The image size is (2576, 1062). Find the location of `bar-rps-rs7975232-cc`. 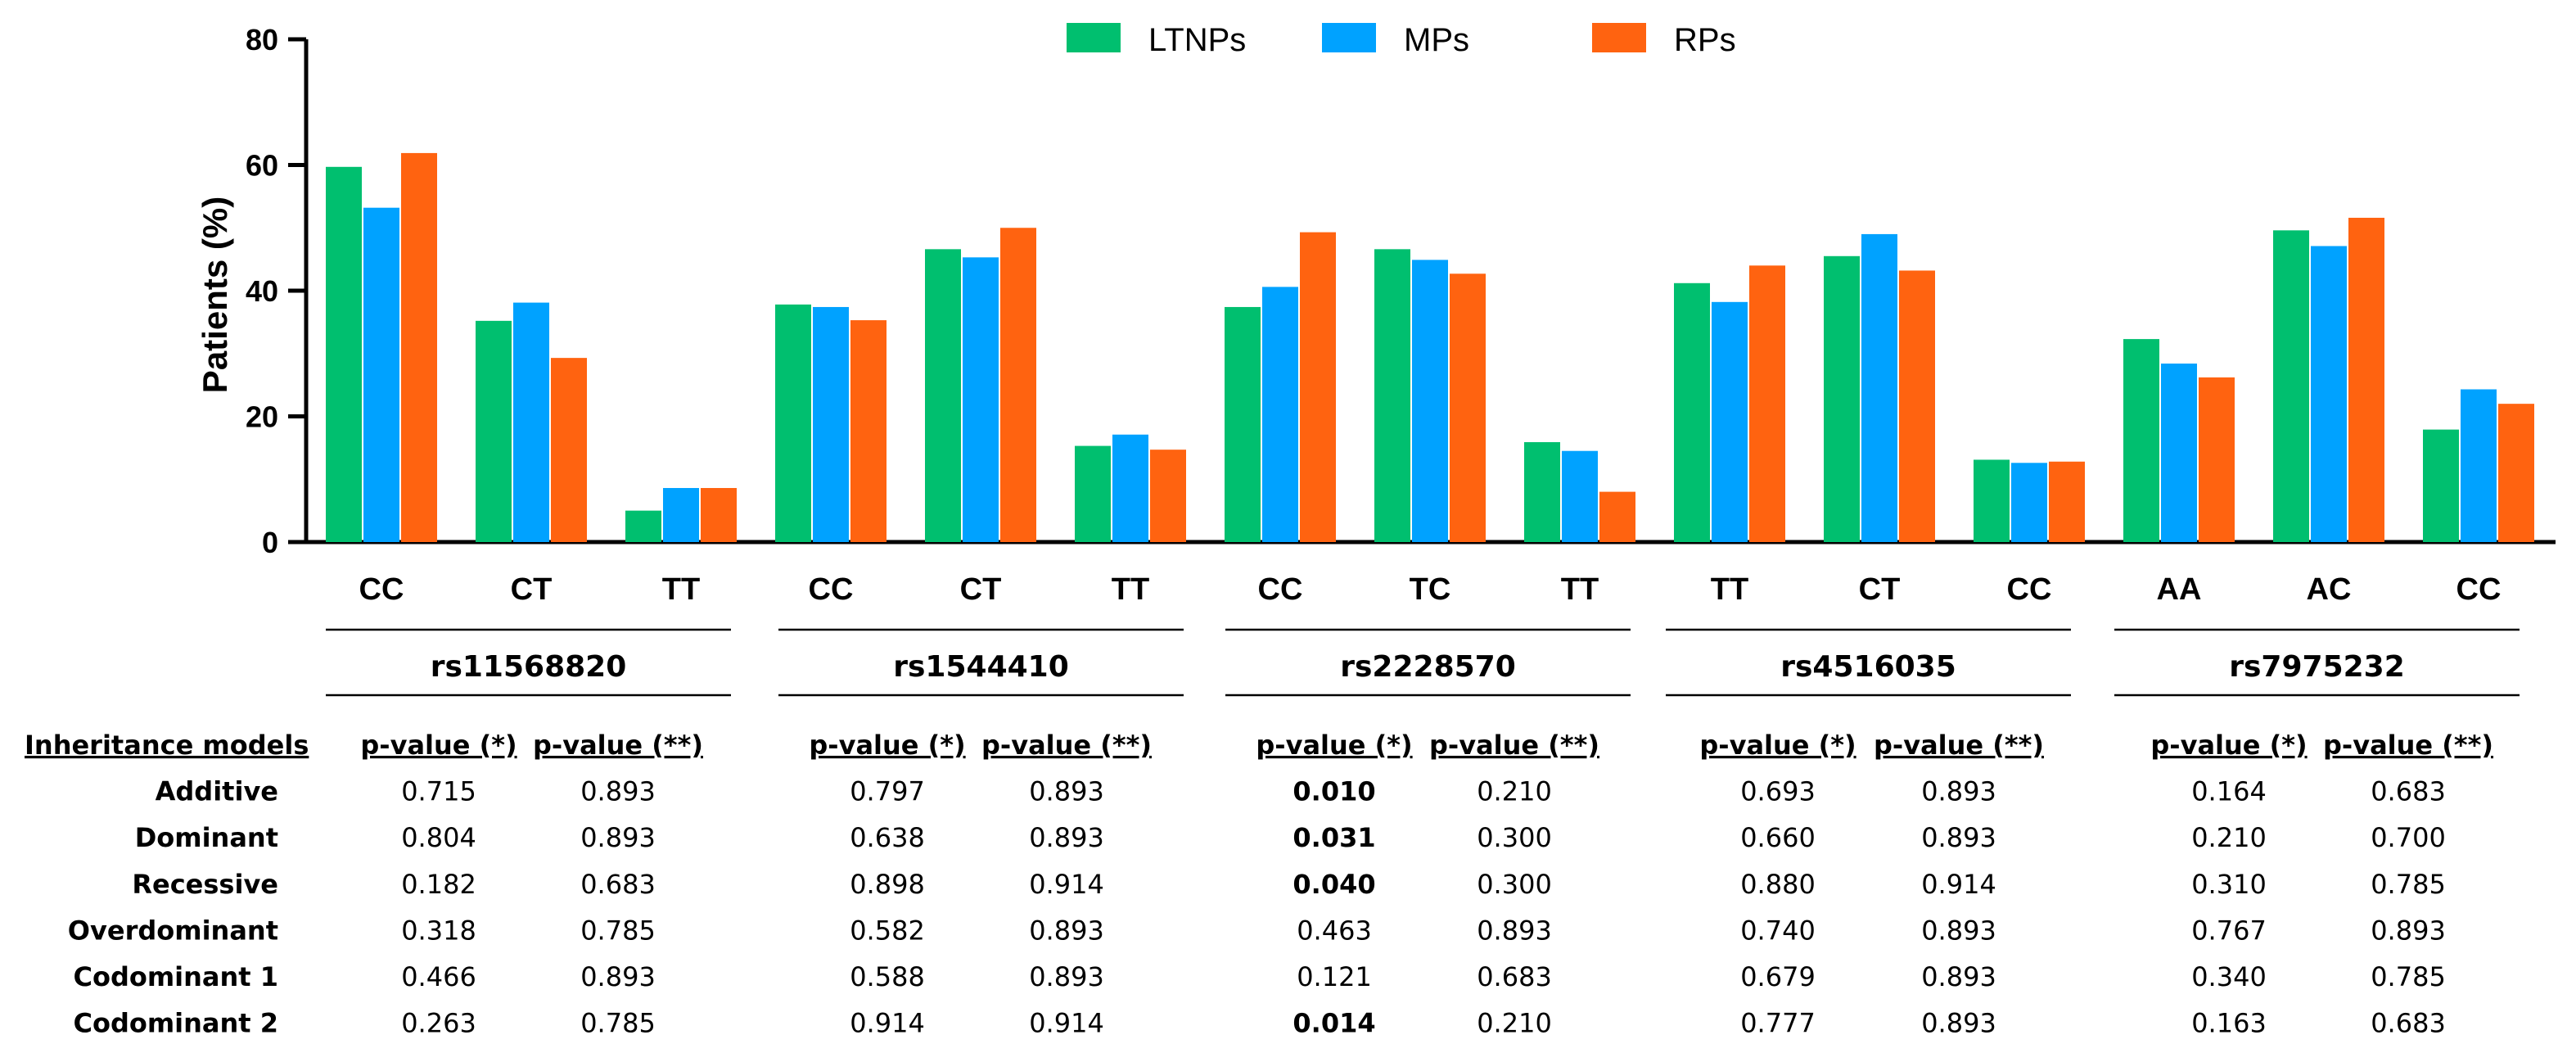

bar-rps-rs7975232-cc is located at coordinates (2516, 473).